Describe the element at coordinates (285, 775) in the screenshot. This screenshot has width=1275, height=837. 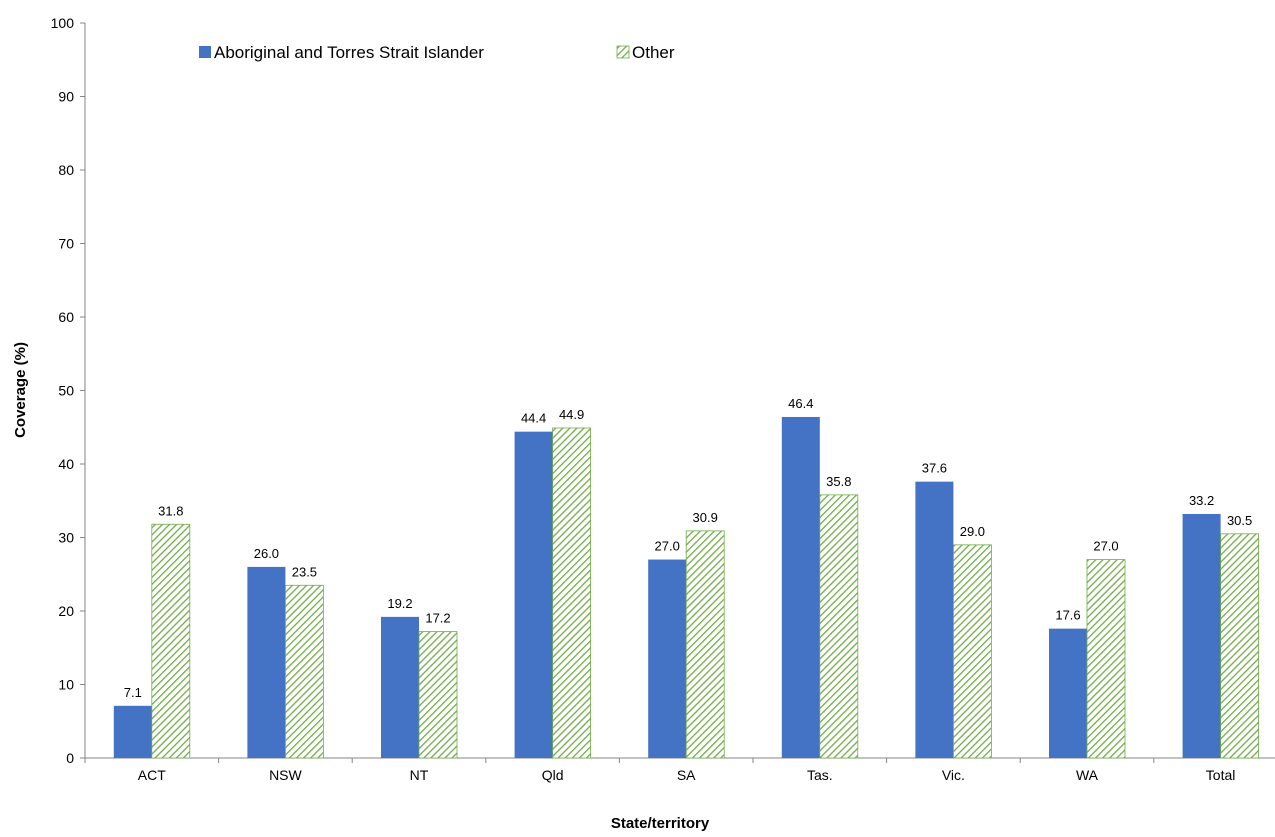
I see `x-tick-label-nsw: NSW` at that location.